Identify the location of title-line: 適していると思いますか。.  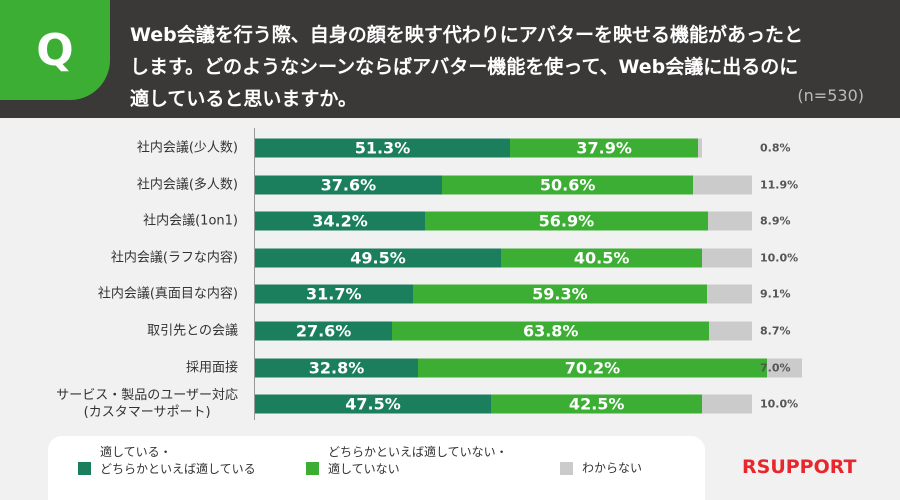
(244, 99).